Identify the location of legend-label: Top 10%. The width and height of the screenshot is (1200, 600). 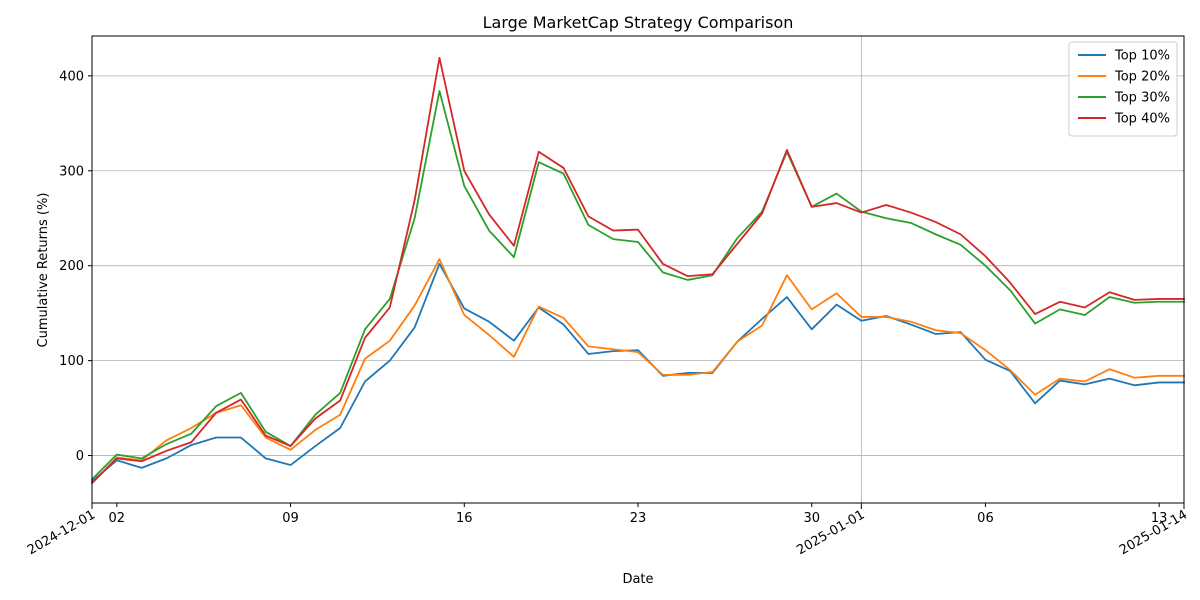
(1142, 56).